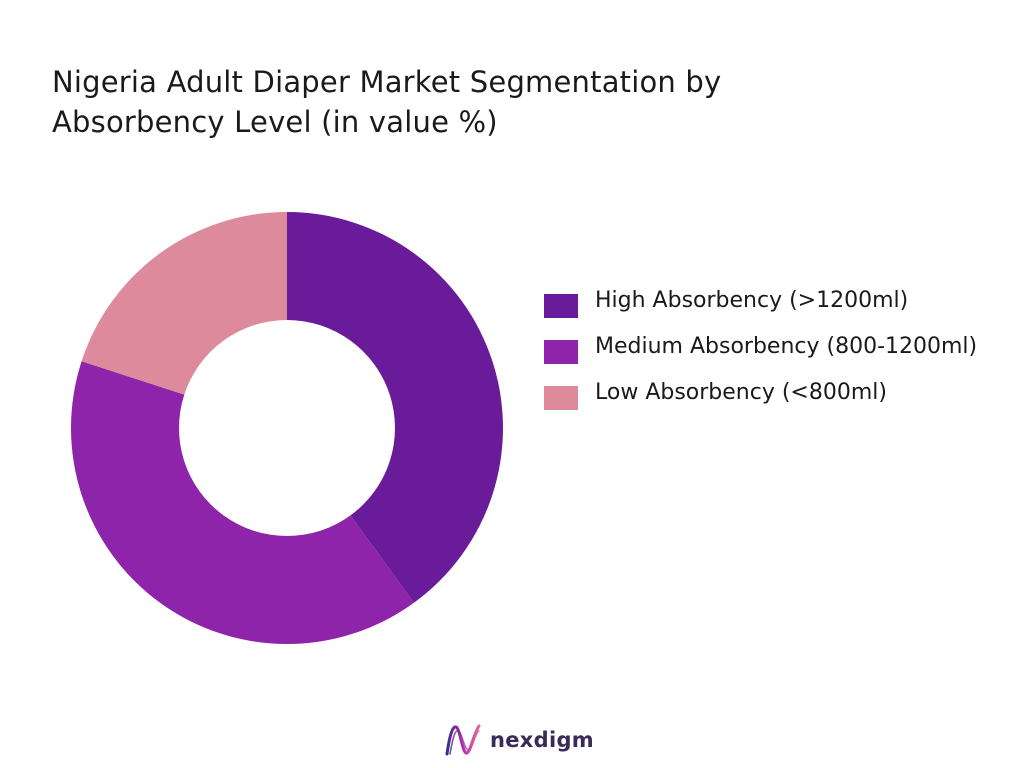 The height and width of the screenshot is (768, 1024). Describe the element at coordinates (741, 392) in the screenshot. I see `legend-label-low: Low Absorbency (<800ml)` at that location.